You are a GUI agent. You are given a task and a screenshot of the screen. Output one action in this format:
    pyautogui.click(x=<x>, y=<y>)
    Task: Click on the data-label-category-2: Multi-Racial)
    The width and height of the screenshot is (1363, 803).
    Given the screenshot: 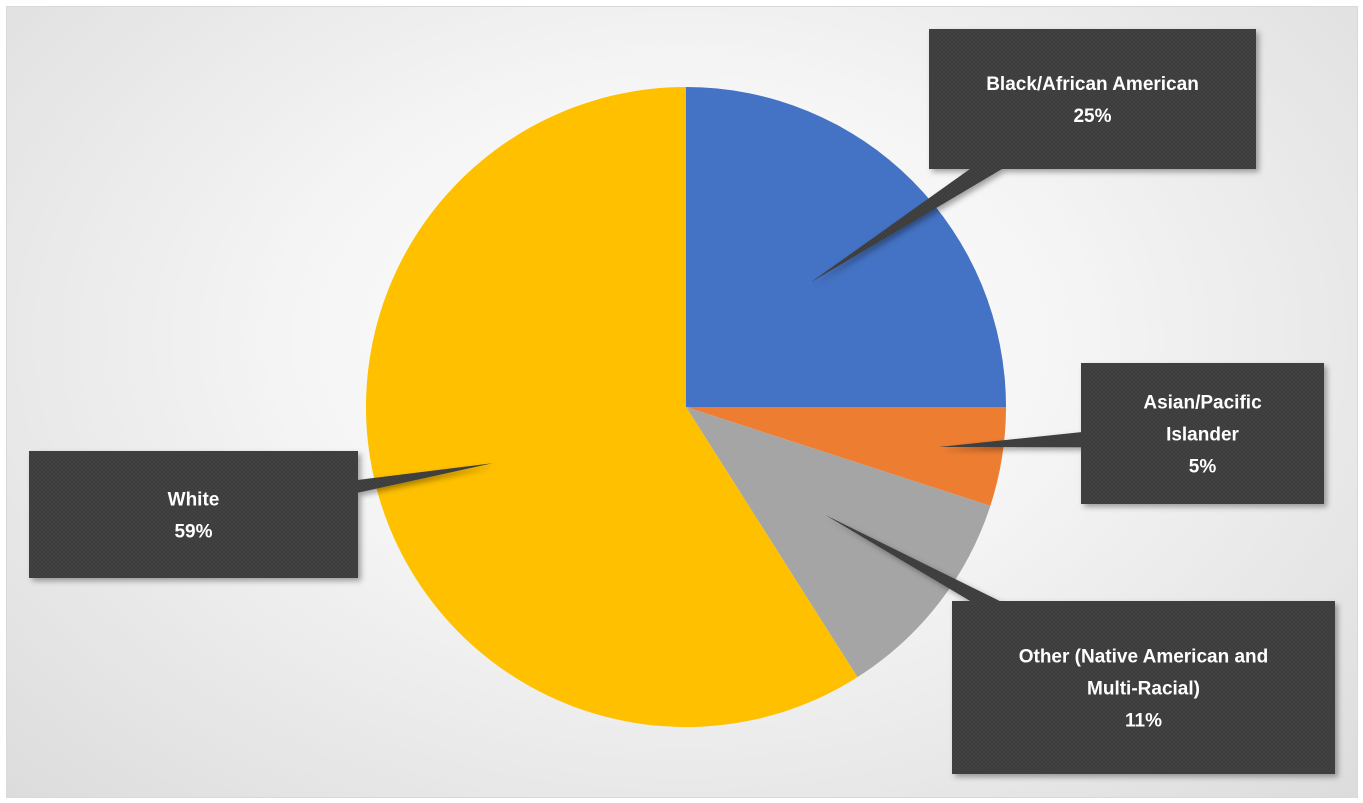 What is the action you would take?
    pyautogui.click(x=1143, y=689)
    